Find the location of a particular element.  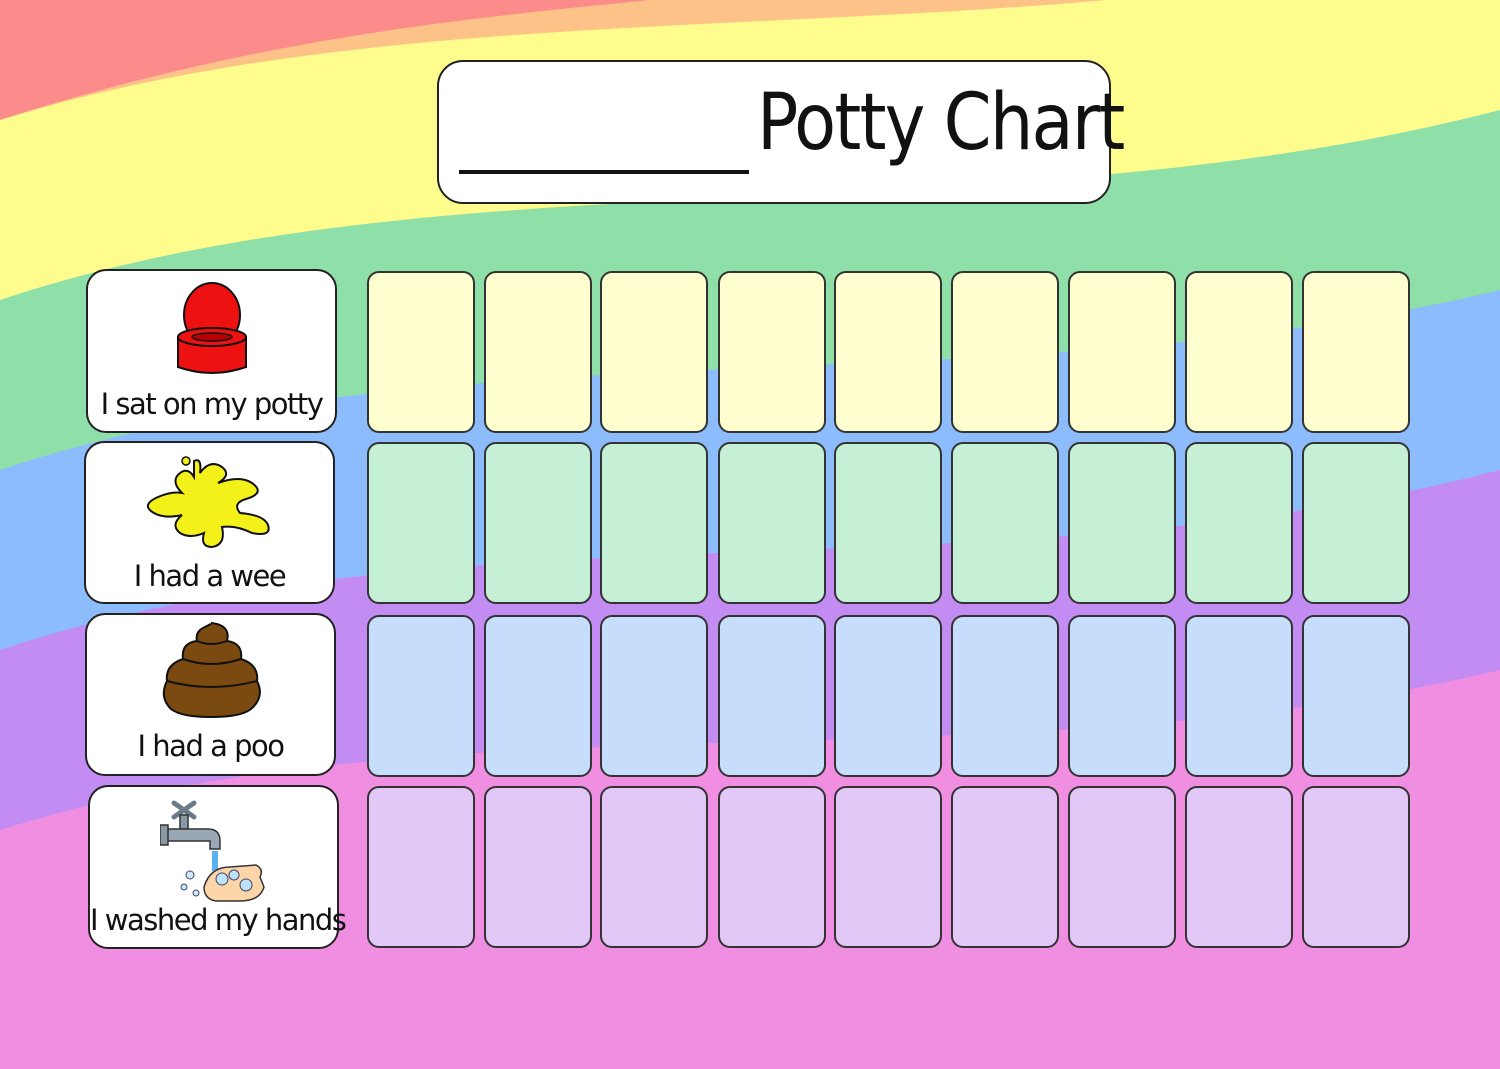

potty-icon is located at coordinates (212, 328).